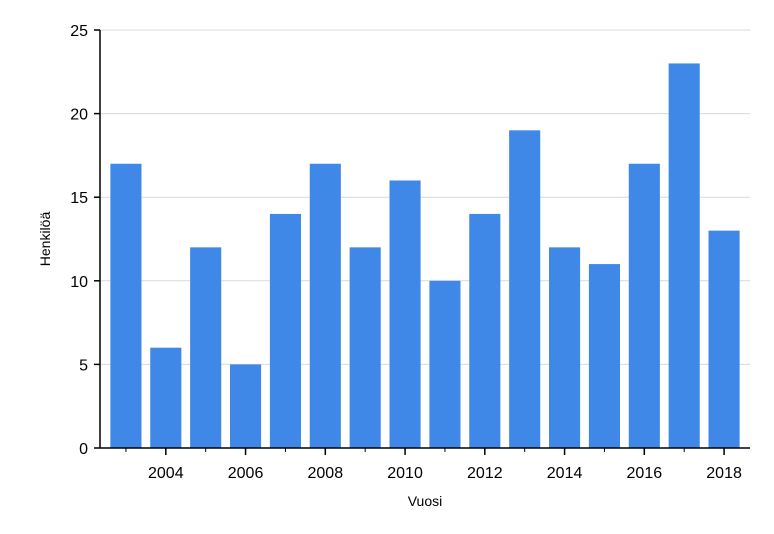 Image resolution: width=774 pixels, height=534 pixels. Describe the element at coordinates (326, 473) in the screenshot. I see `x-tick-label: 2008` at that location.